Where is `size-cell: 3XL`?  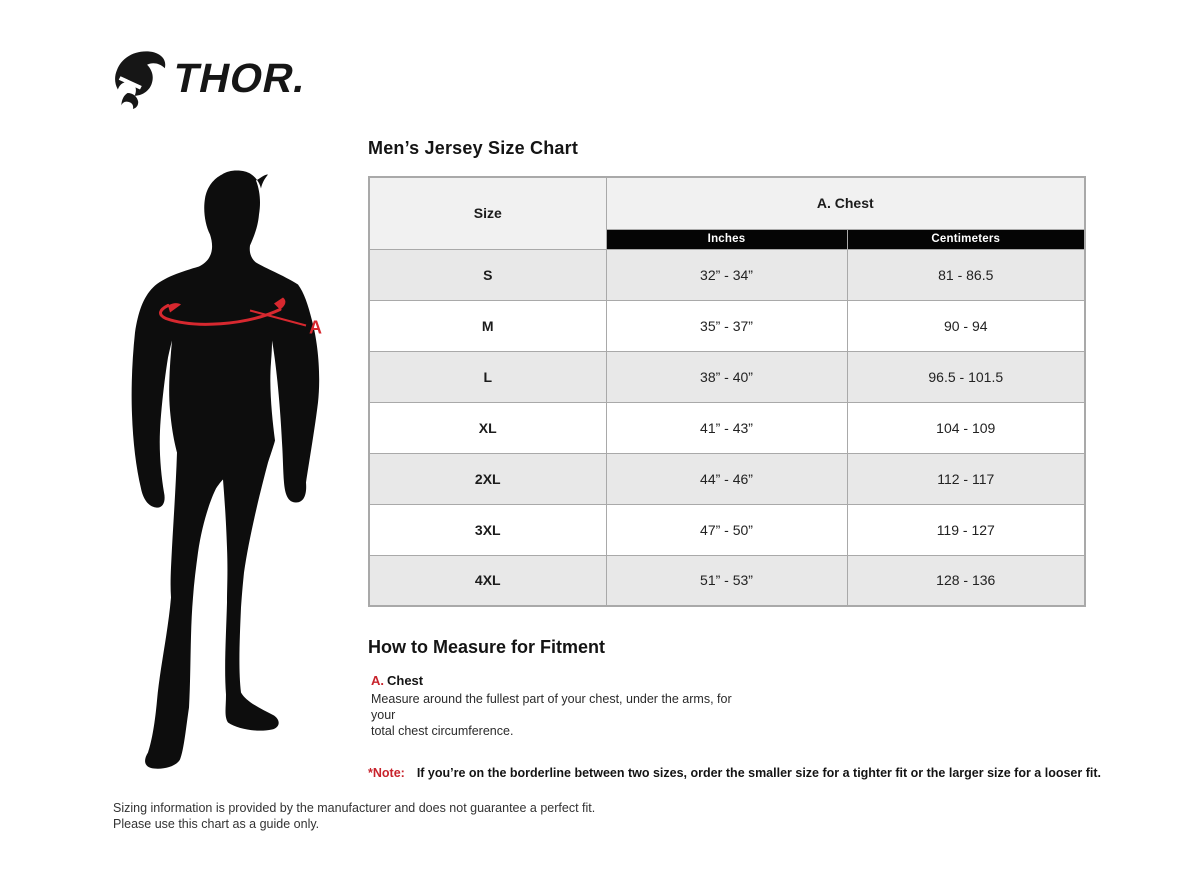 size-cell: 3XL is located at coordinates (487, 529).